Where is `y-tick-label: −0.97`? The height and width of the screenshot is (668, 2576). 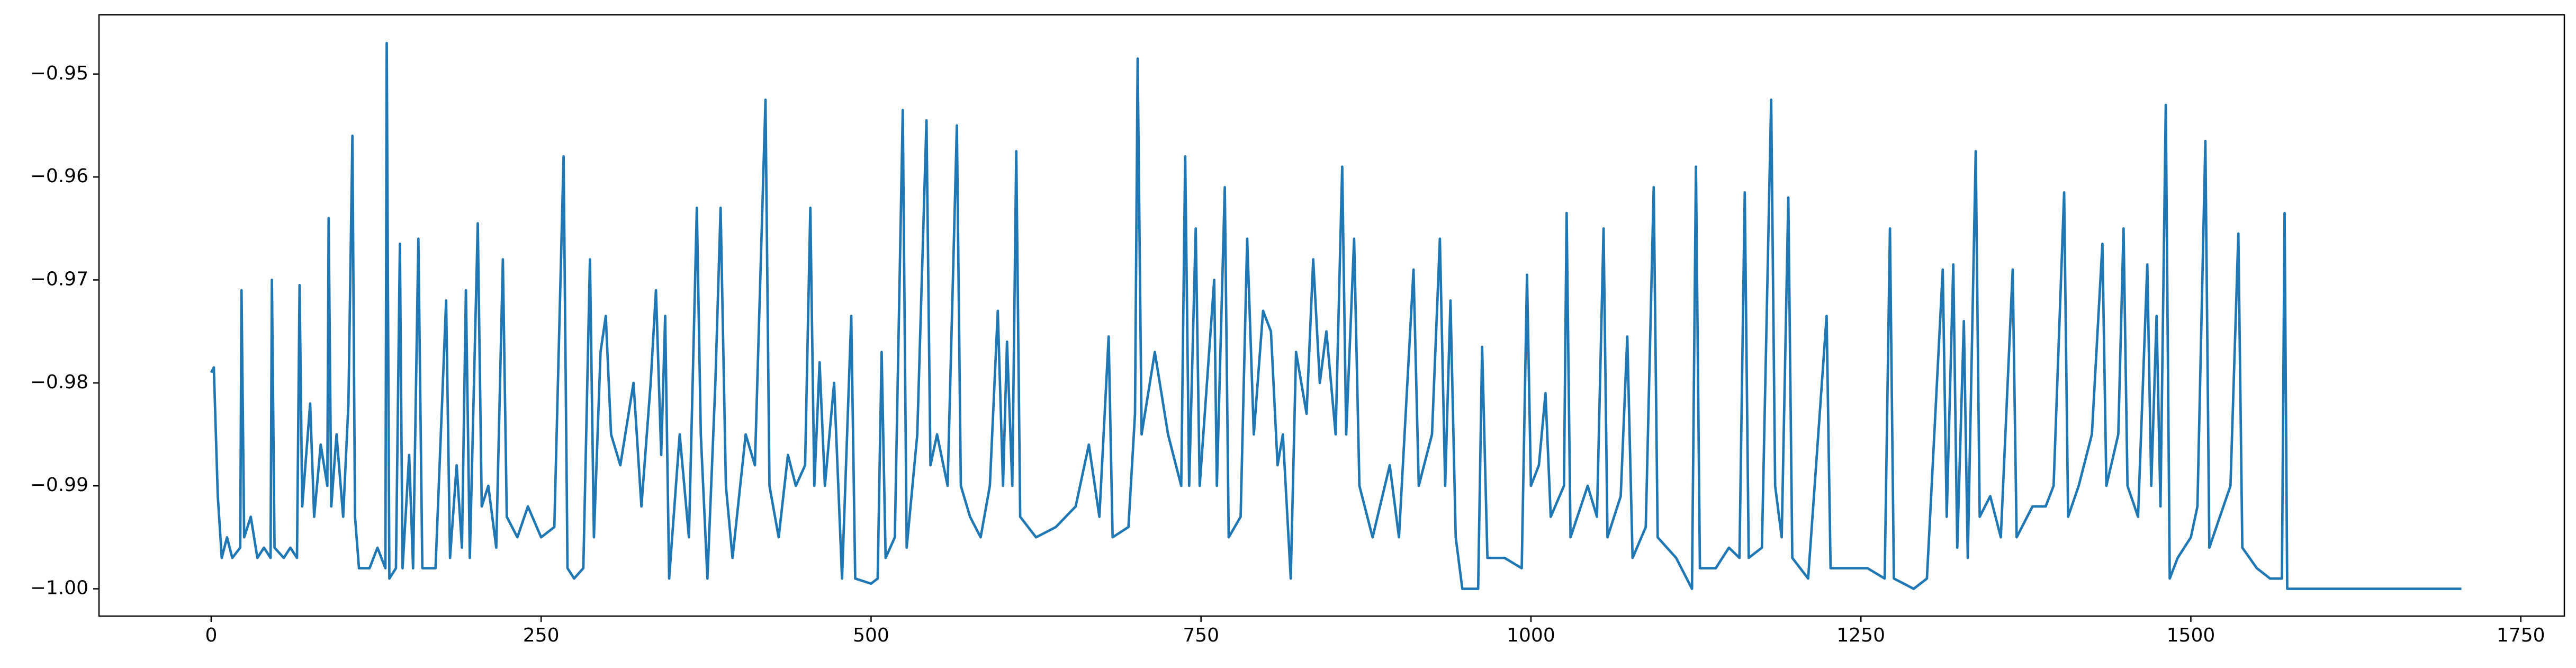
y-tick-label: −0.97 is located at coordinates (59, 279).